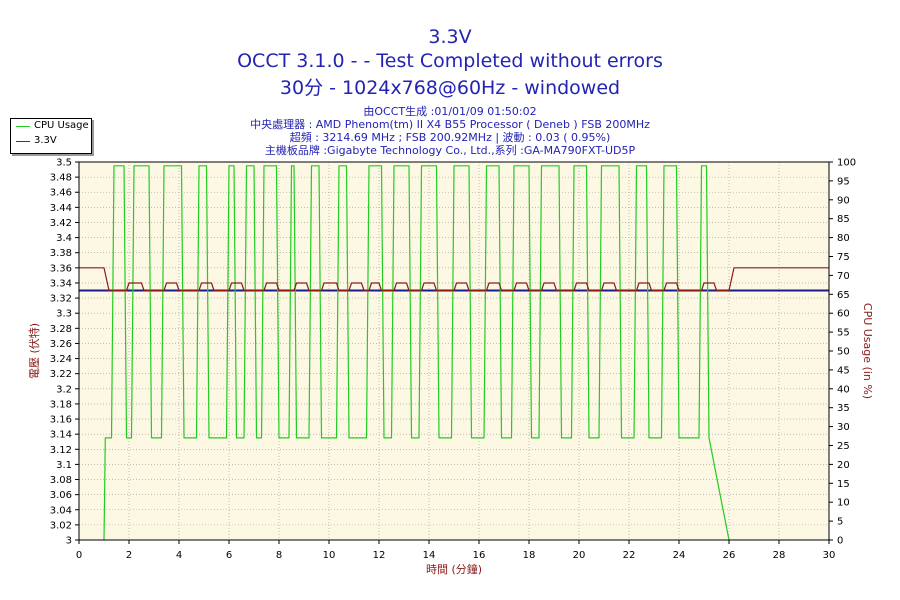 This screenshot has width=900, height=600. What do you see at coordinates (843, 446) in the screenshot?
I see `y-tick-label-right: 25` at bounding box center [843, 446].